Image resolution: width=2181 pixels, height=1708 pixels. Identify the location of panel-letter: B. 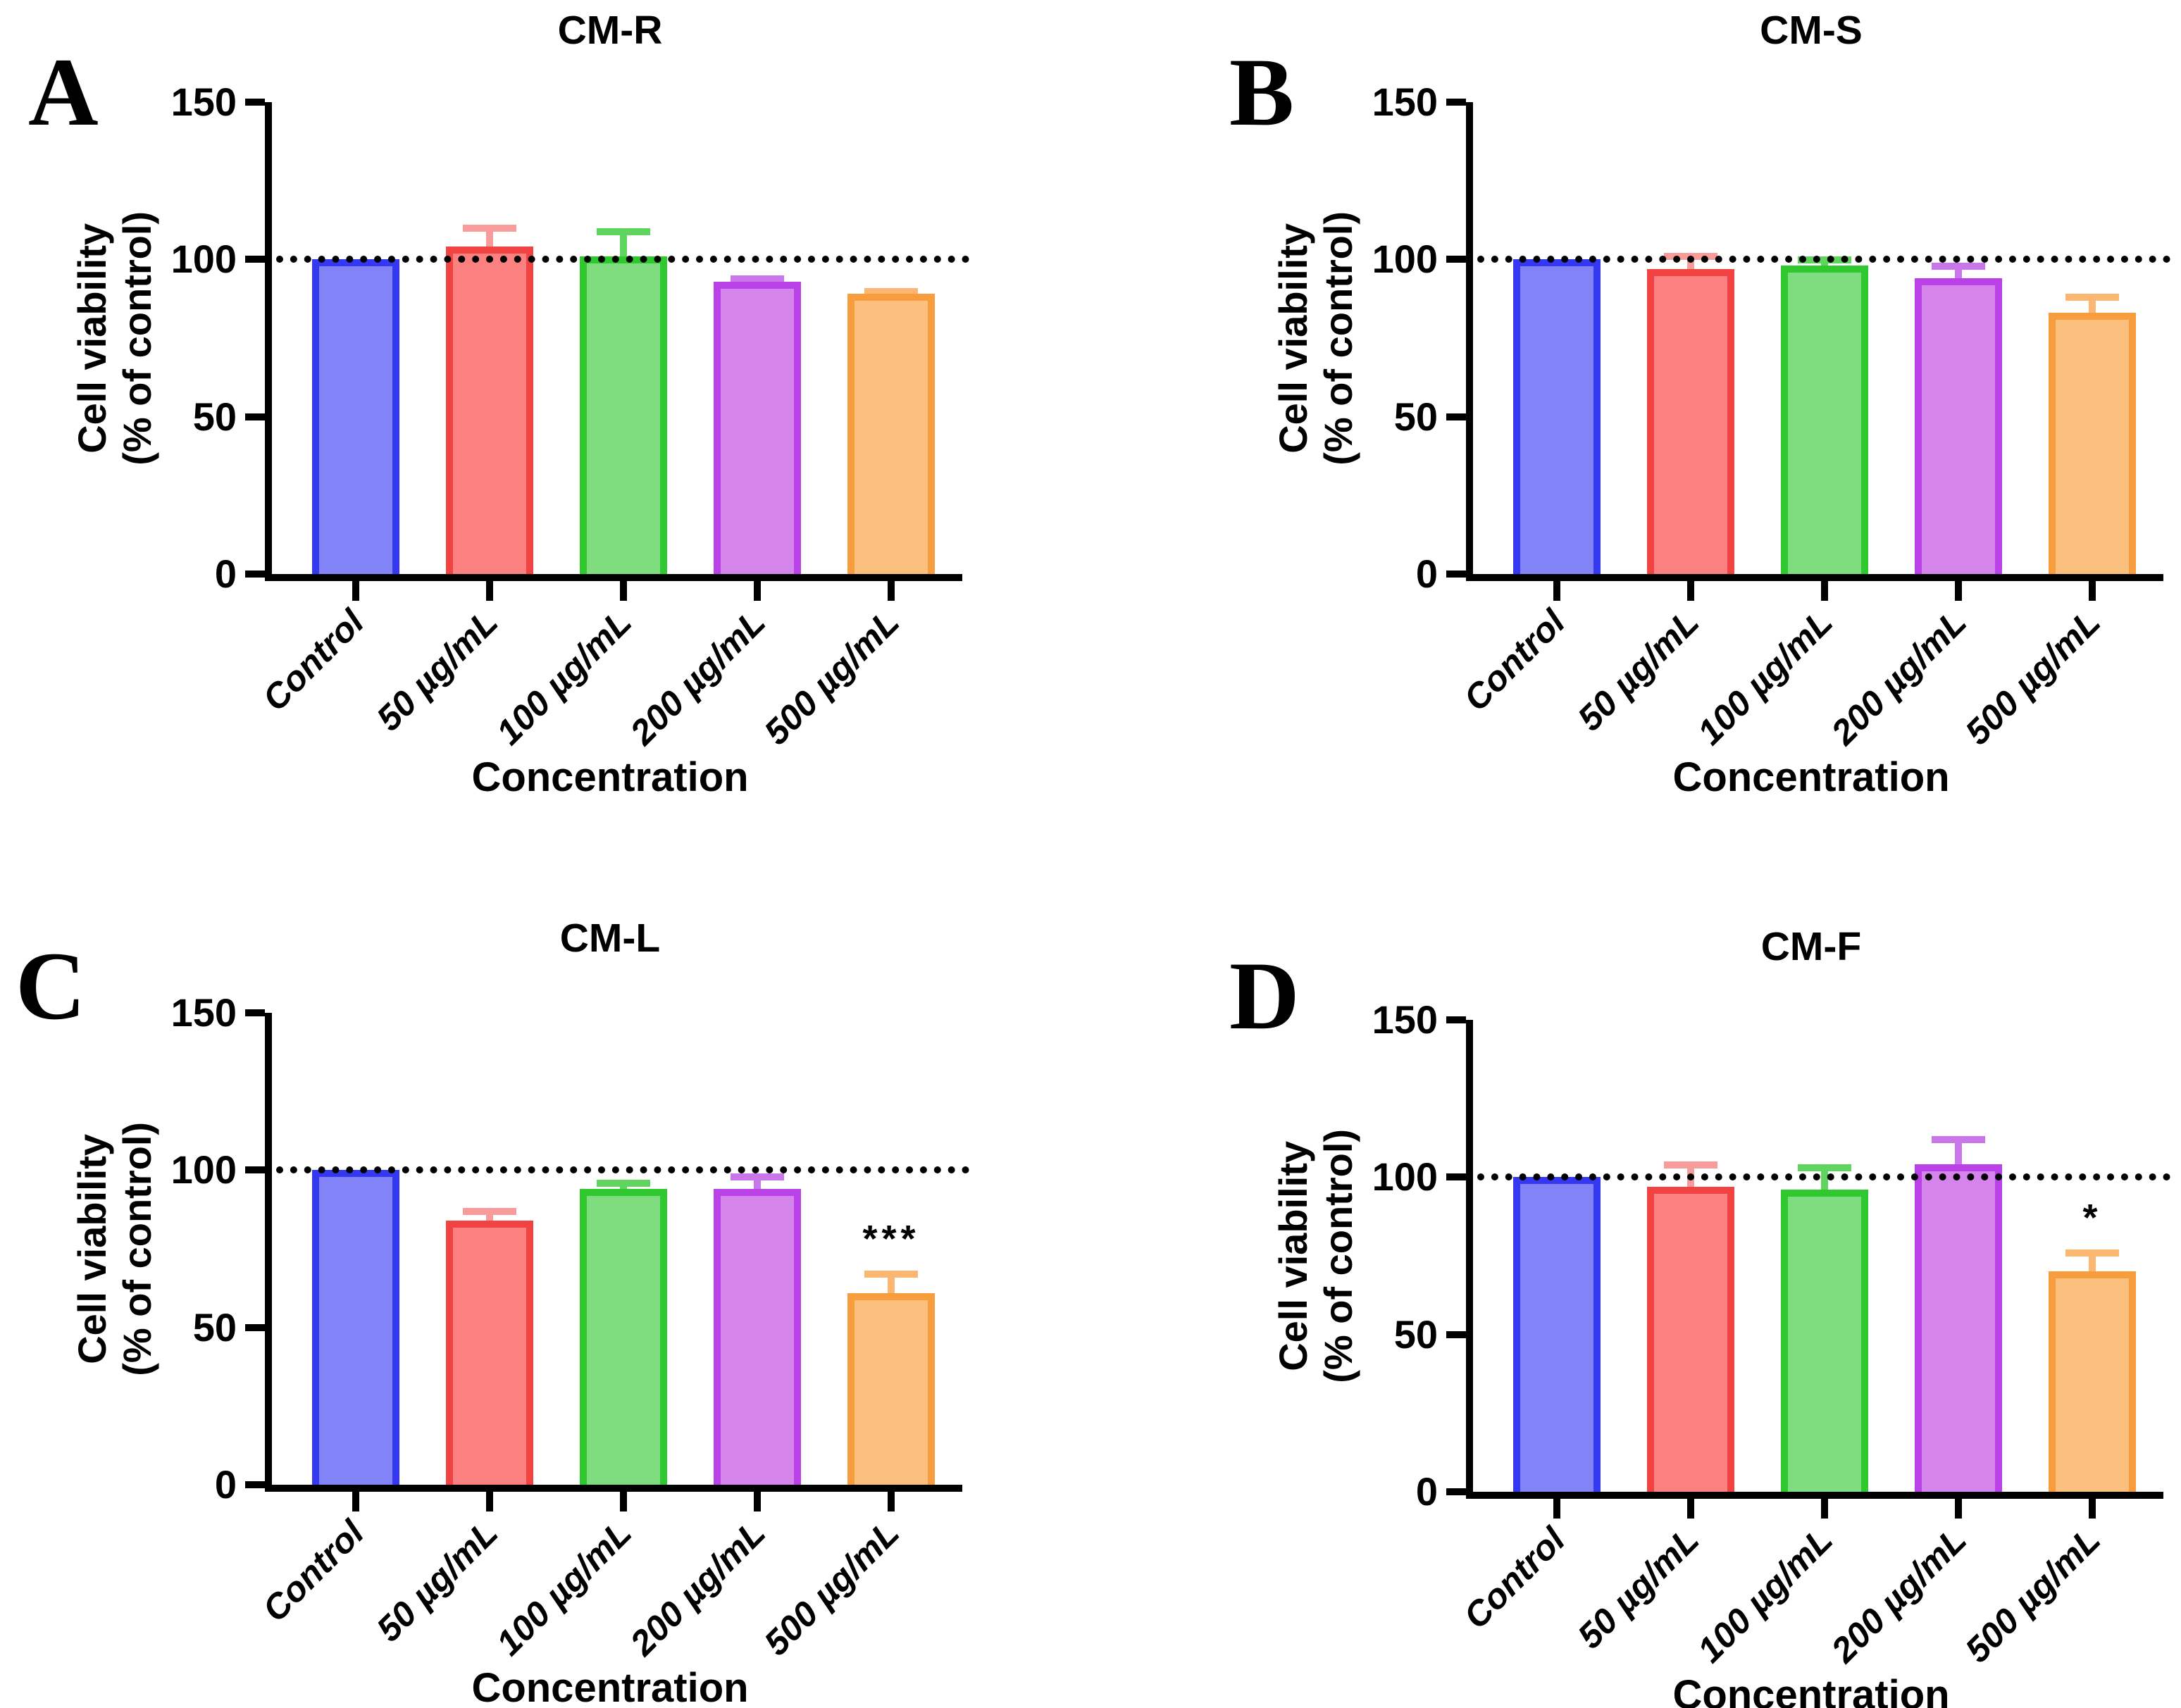
(1262, 92).